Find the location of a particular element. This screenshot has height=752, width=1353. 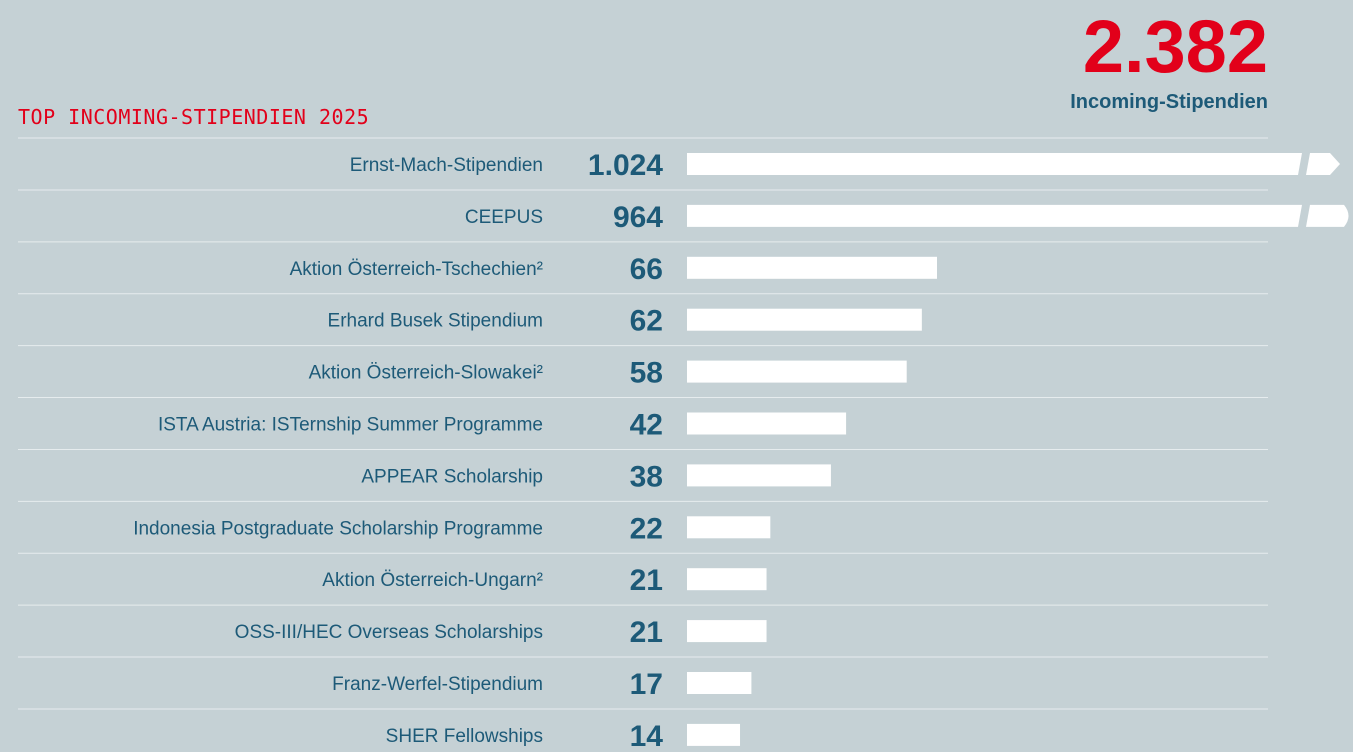

category-label: Aktion Österreich-Ungarn² is located at coordinates (432, 580).